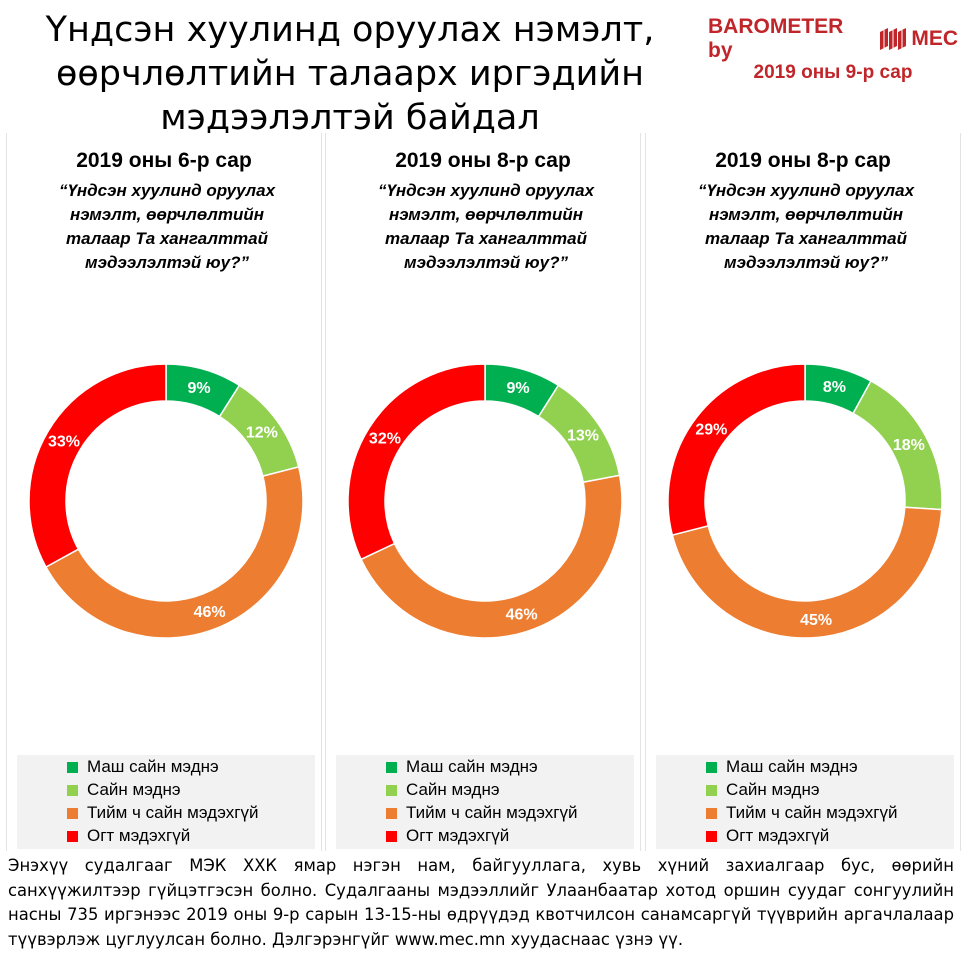  What do you see at coordinates (893, 39) in the screenshot?
I see `mec-logo-icon` at bounding box center [893, 39].